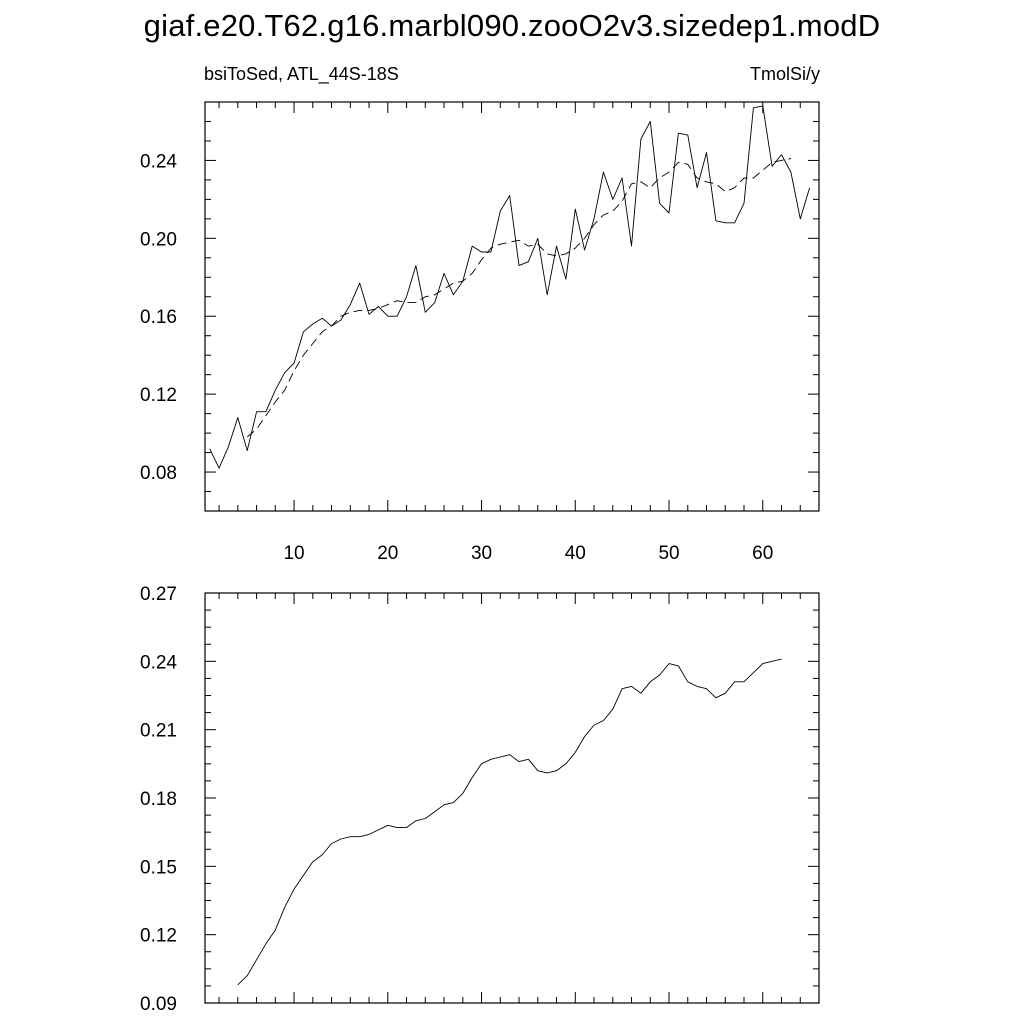 This screenshot has width=1024, height=1024. What do you see at coordinates (762, 553) in the screenshot?
I see `x-tick-label: 60` at bounding box center [762, 553].